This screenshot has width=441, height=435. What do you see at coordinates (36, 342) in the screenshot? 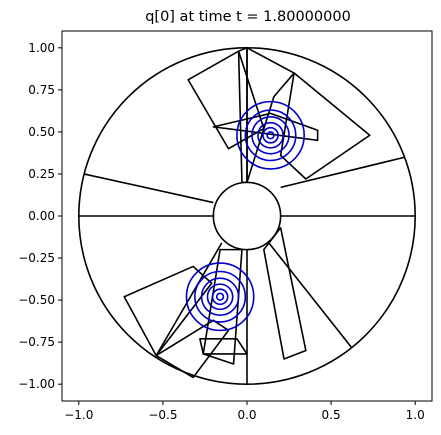
I see `y-tick-label-7: −0.75` at bounding box center [36, 342].